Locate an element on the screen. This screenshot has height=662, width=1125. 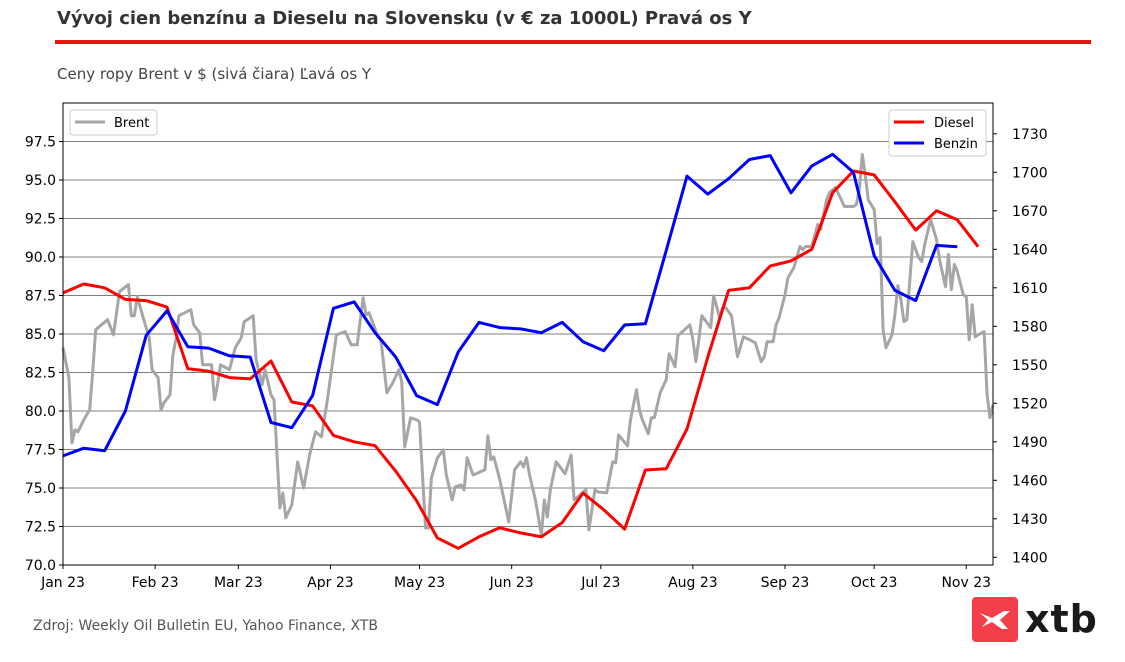
left-tick-label: 82.5 is located at coordinates (40, 374).